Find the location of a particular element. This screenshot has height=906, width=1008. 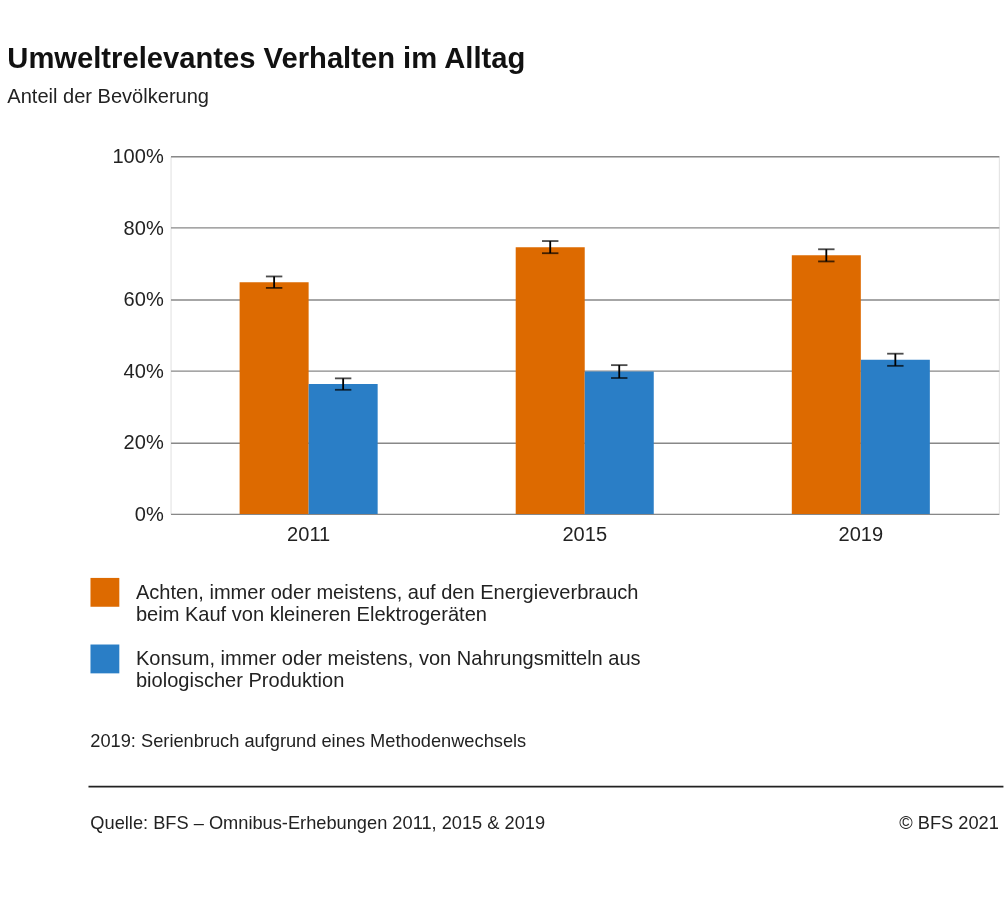

y-tick-label: 20% is located at coordinates (143, 442).